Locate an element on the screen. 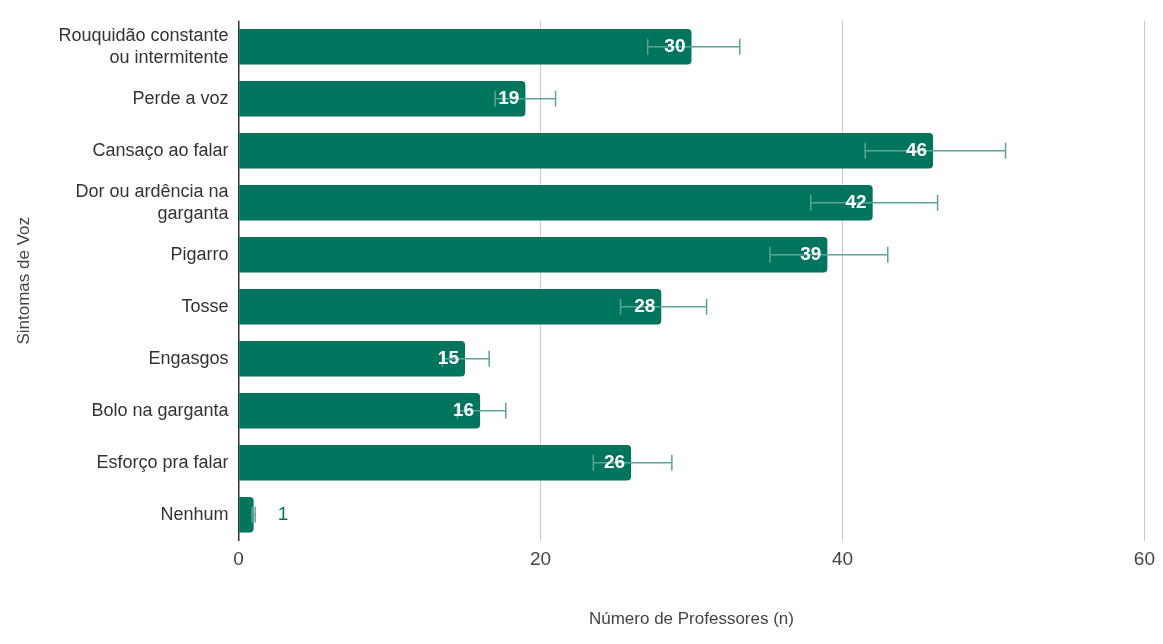 The image size is (1163, 644). y-axis-title: Sintomas de Voz is located at coordinates (23, 281).